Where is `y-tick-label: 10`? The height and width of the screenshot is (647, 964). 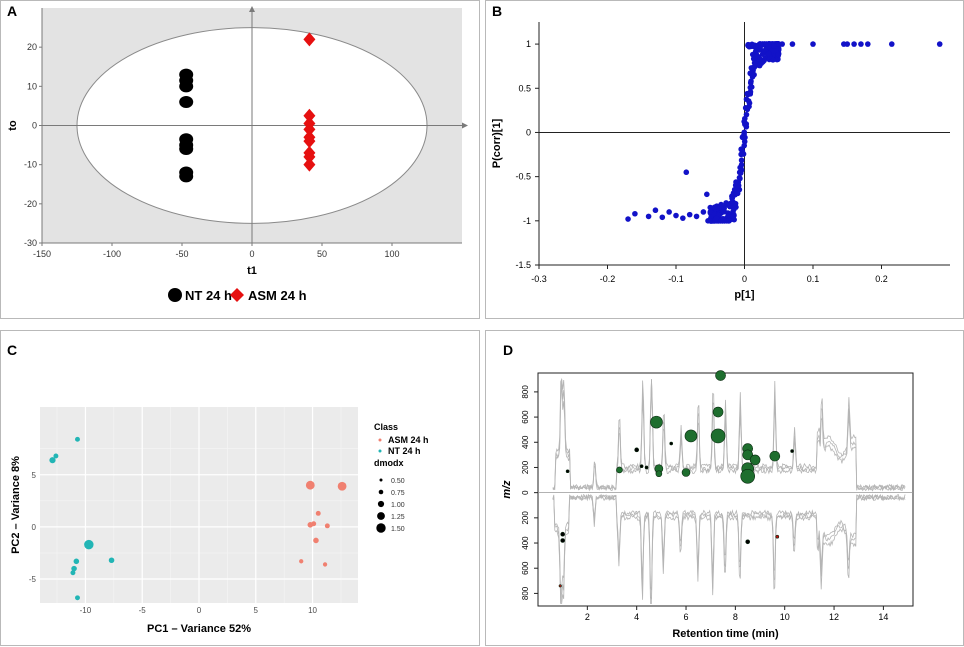 y-tick-label: 10 is located at coordinates (32, 86).